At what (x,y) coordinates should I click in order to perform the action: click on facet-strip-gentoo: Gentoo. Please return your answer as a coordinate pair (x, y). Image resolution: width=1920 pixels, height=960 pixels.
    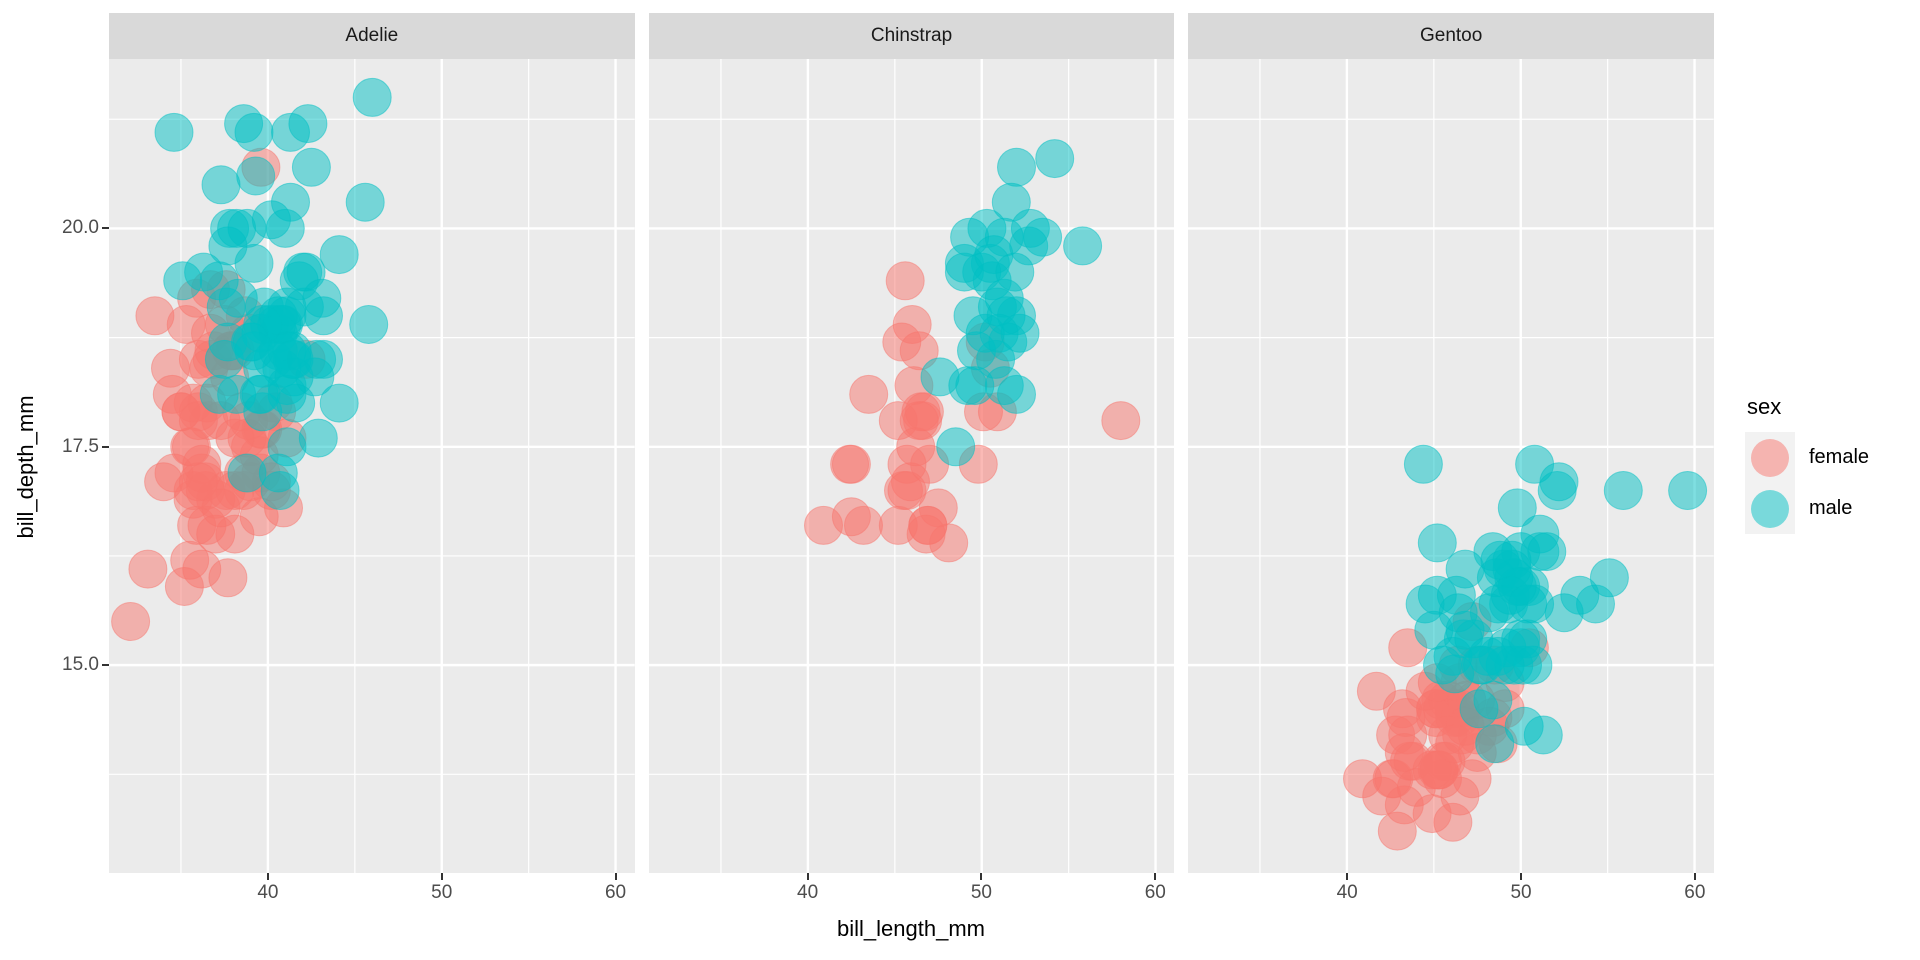
    Looking at the image, I should click on (1451, 36).